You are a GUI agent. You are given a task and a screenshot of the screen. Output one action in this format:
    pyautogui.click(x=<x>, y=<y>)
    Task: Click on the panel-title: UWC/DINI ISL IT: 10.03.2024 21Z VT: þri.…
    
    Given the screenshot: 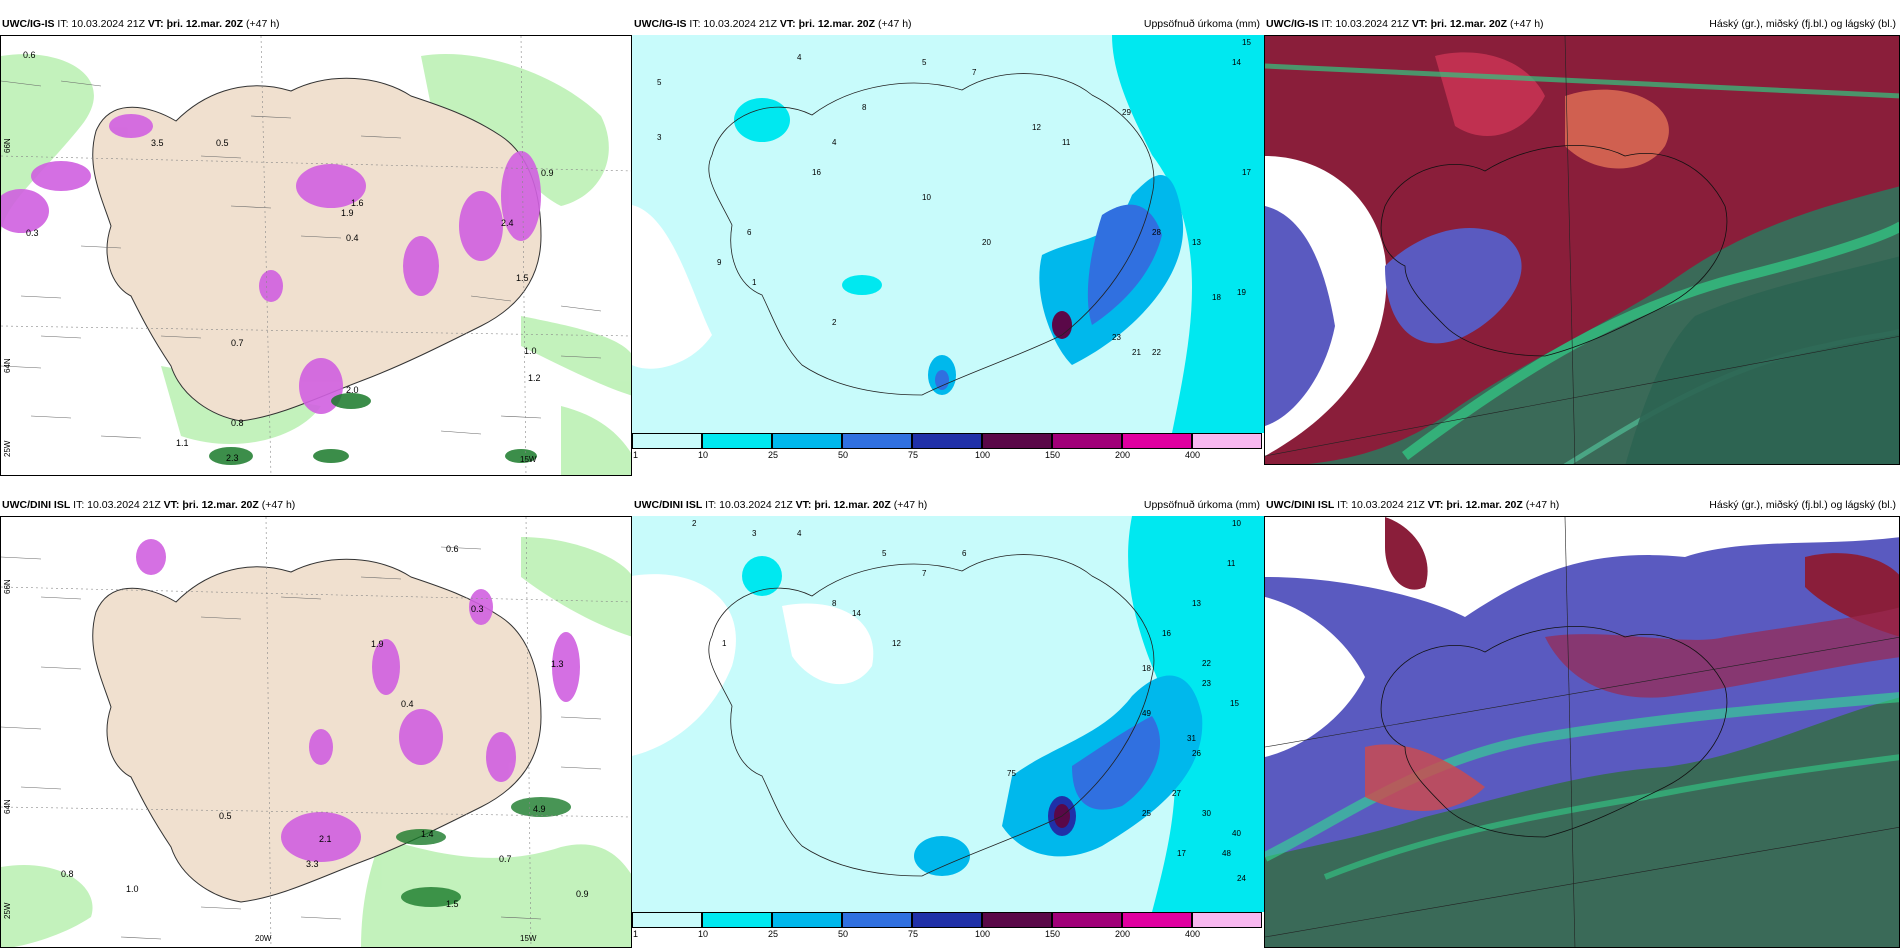 What is the action you would take?
    pyautogui.click(x=781, y=505)
    